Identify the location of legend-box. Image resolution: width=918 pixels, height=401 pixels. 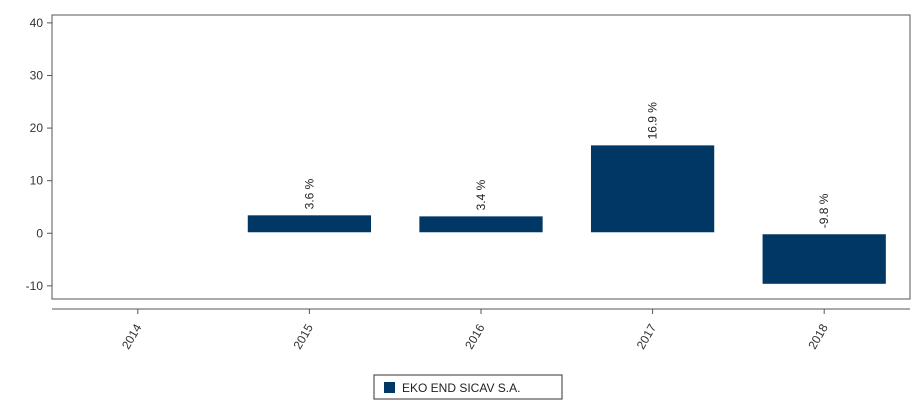
(468, 387).